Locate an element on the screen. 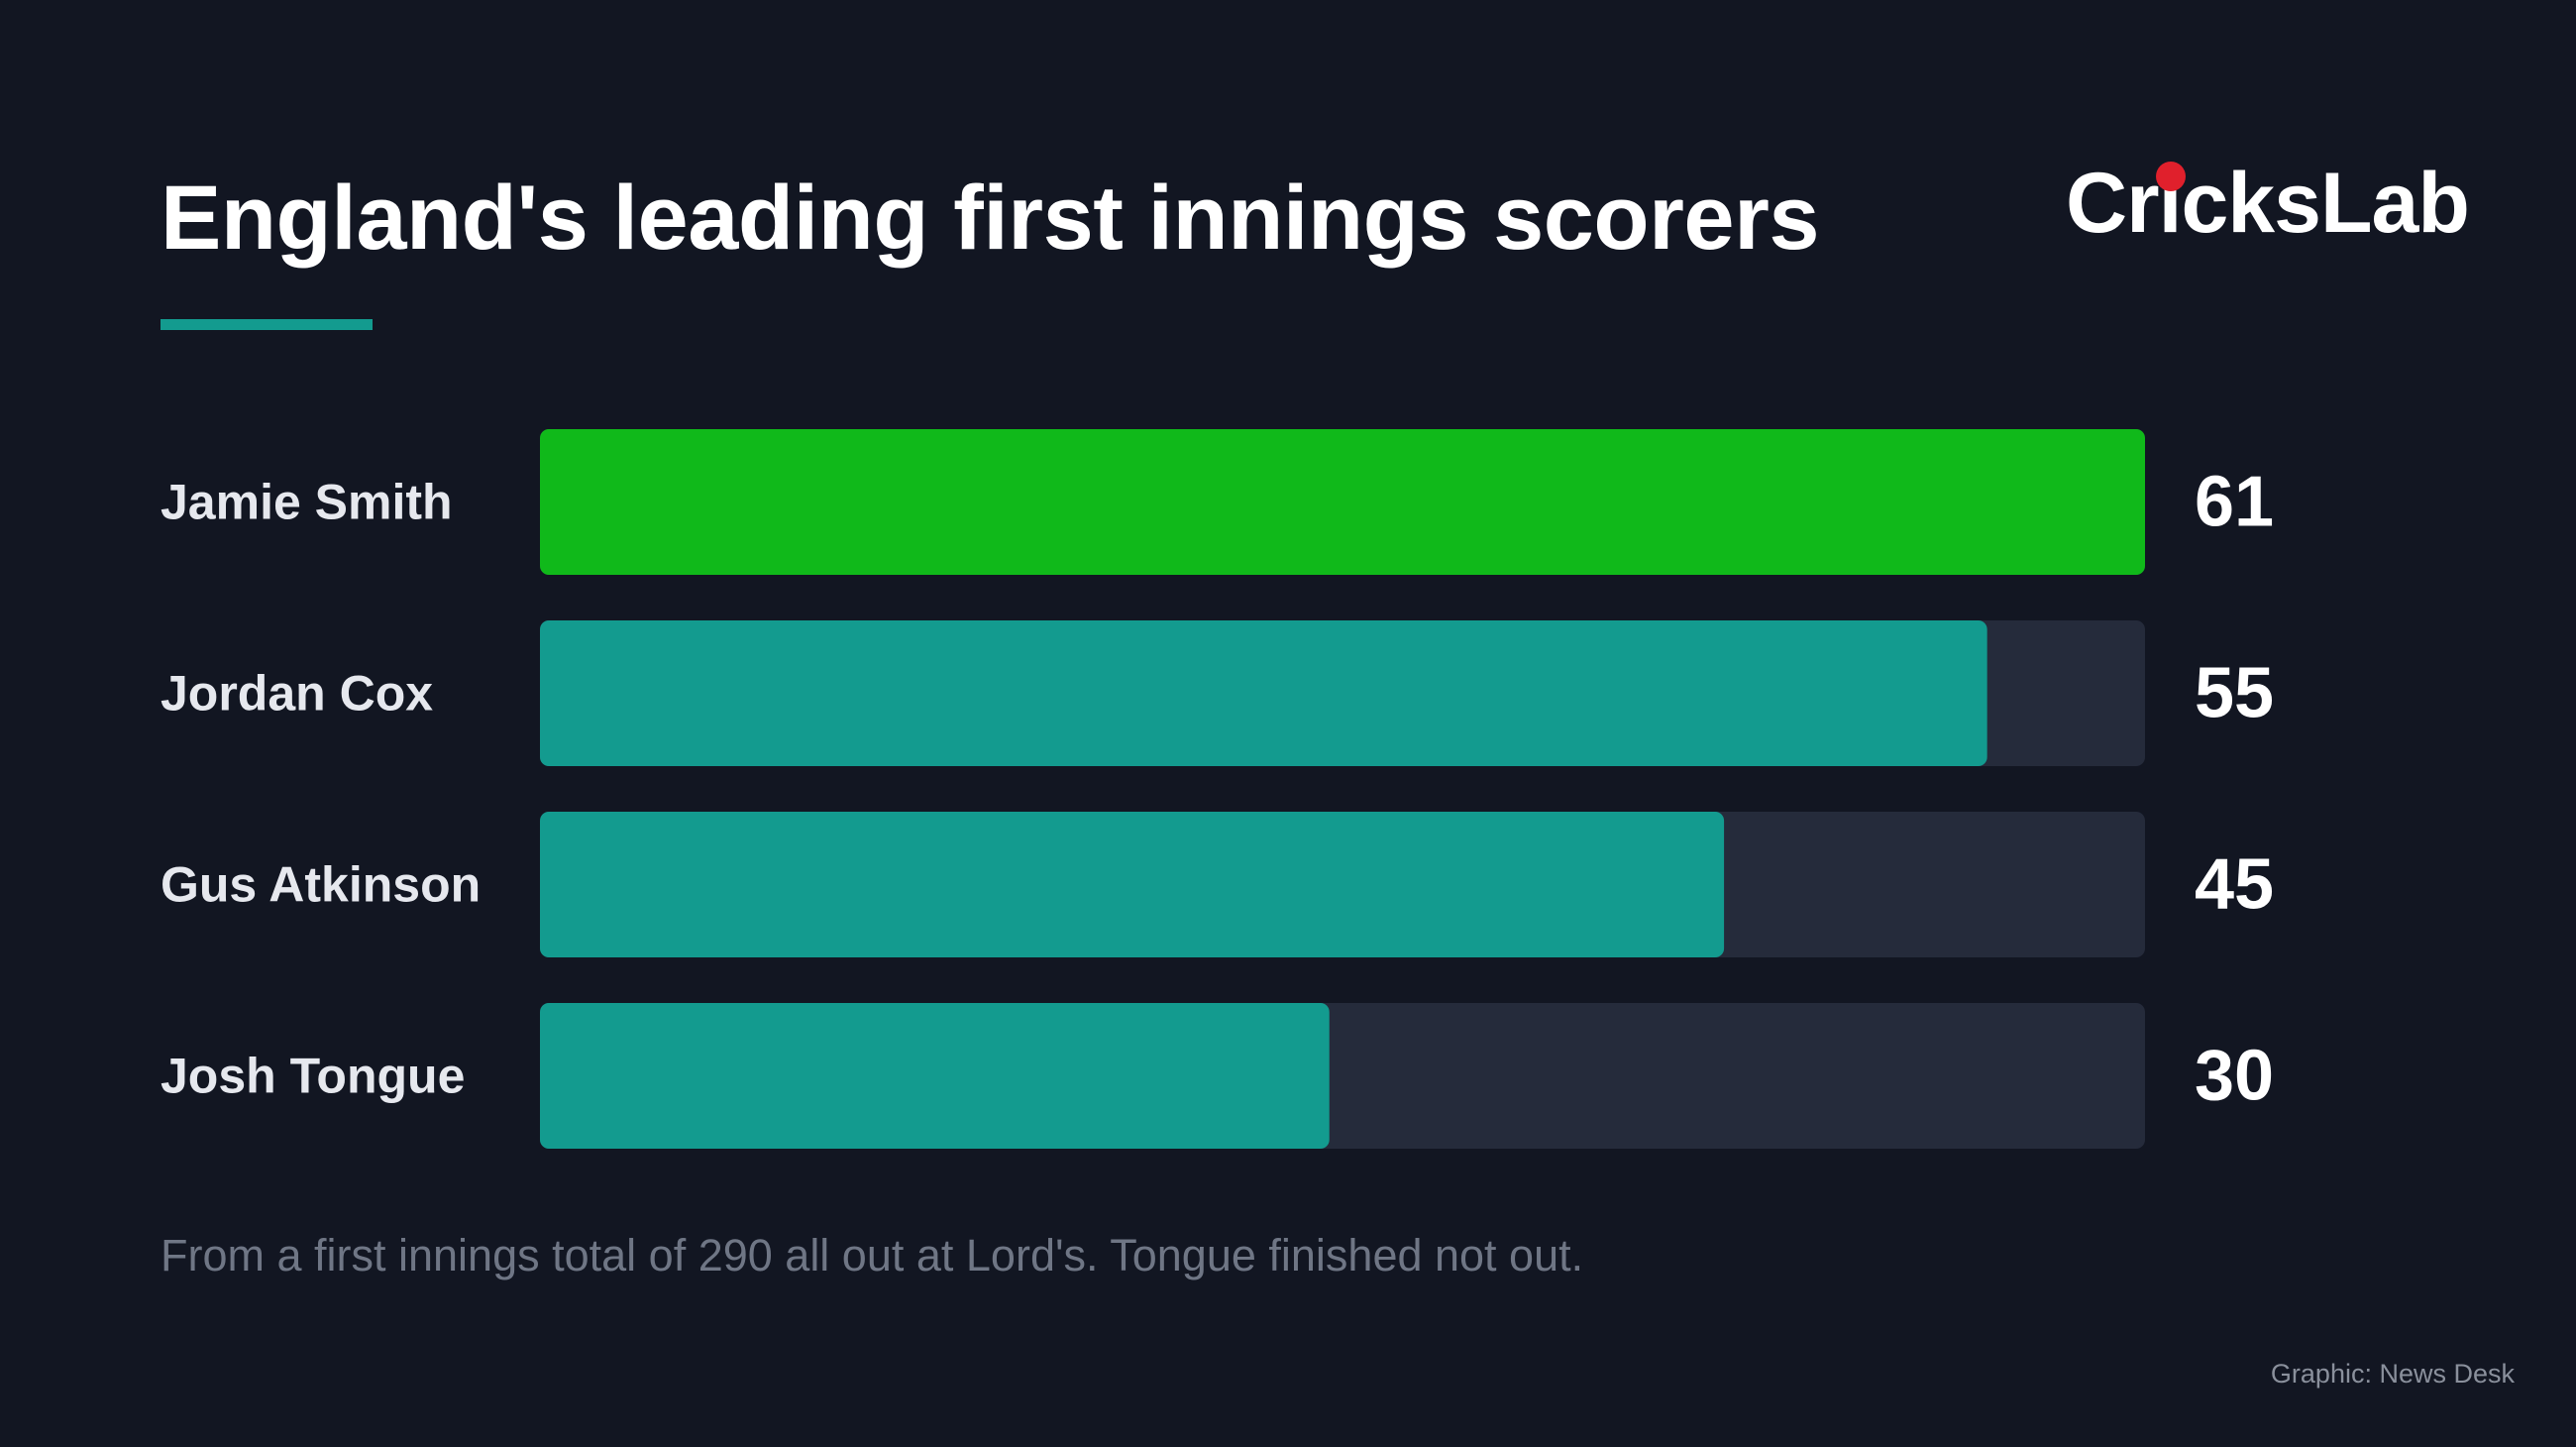 This screenshot has height=1447, width=2576. brand-logo: CricksLab is located at coordinates (2268, 203).